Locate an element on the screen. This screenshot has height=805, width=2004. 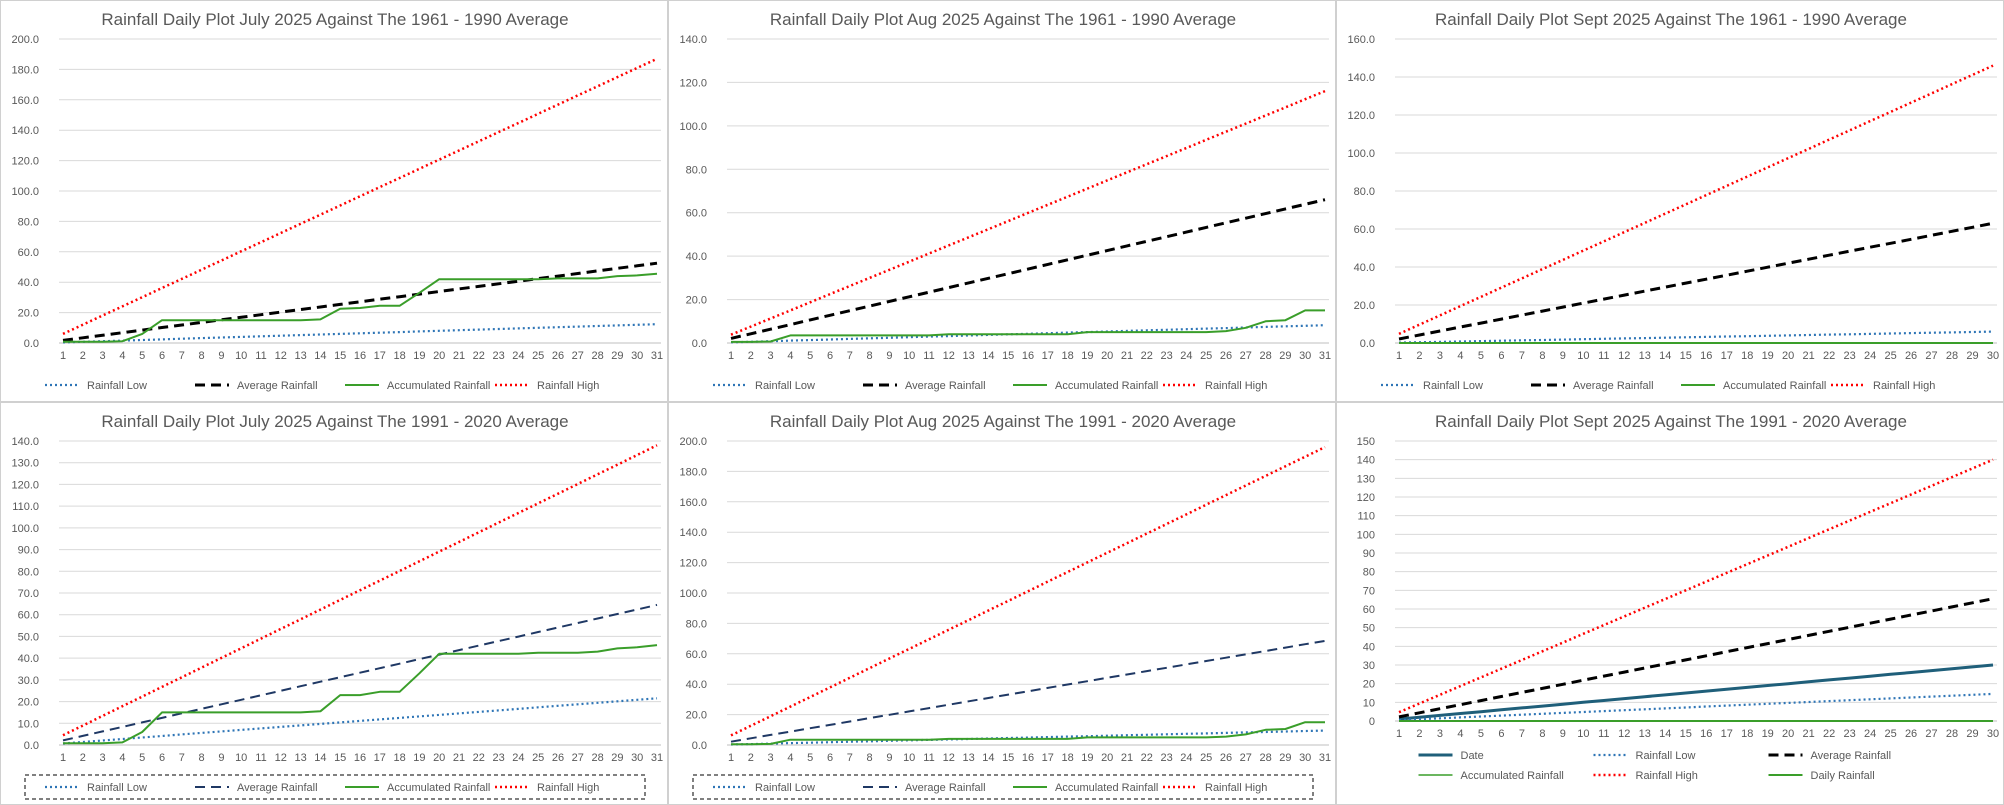
y-tick-label: 110 is located at coordinates (1366, 517).